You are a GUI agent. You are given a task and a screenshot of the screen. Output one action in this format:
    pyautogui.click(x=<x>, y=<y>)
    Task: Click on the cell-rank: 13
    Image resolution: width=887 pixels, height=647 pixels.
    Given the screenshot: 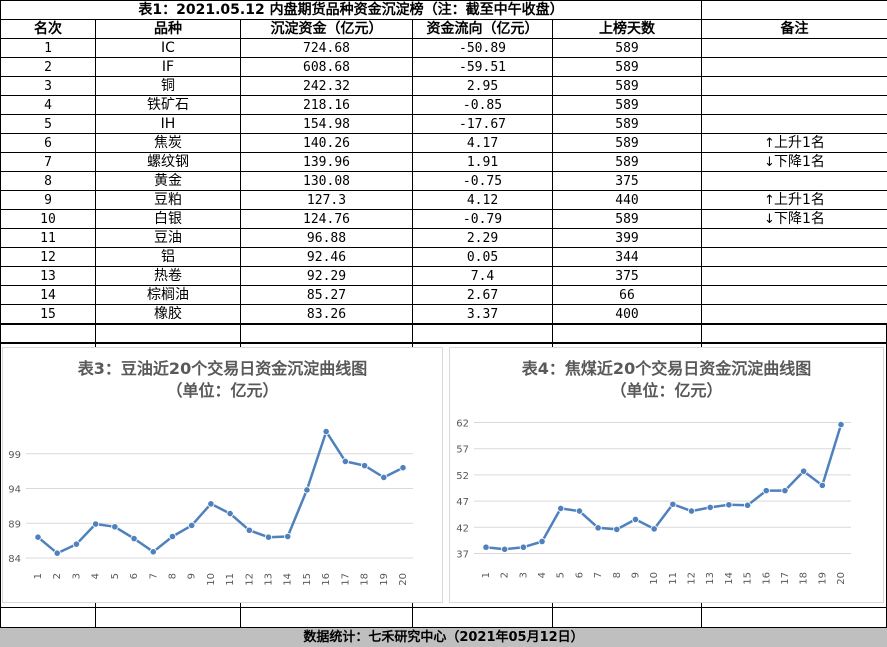 What is the action you would take?
    pyautogui.click(x=48, y=276)
    